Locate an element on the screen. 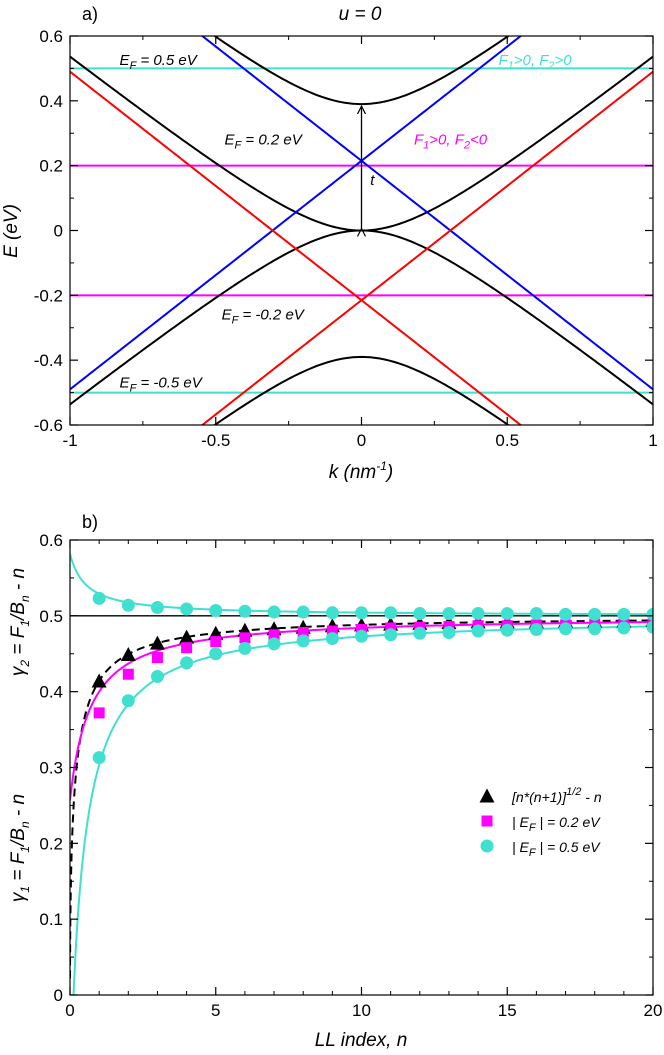 The height and width of the screenshot is (1055, 664). panel-a-label: a) is located at coordinates (90, 14).